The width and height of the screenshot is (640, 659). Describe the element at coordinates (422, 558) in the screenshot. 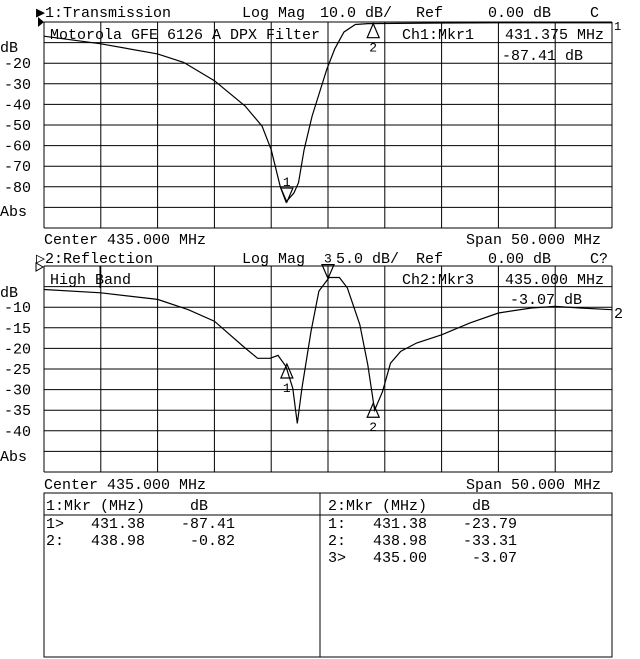

I see `ch2-marker-row: 3> 435.00 -3.07` at that location.